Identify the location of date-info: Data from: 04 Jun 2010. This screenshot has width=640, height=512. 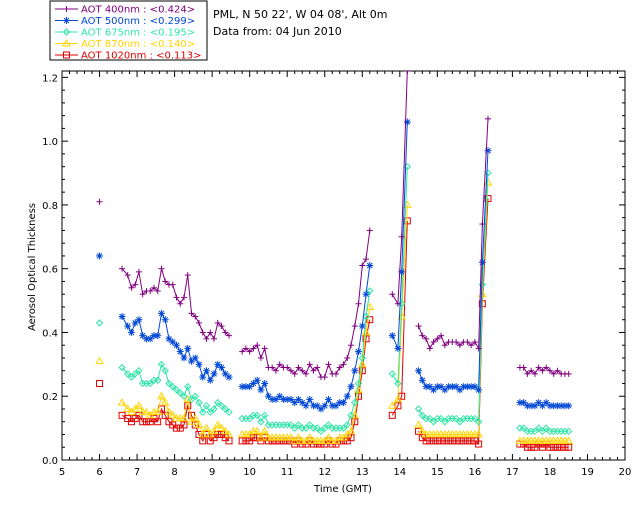
(277, 31).